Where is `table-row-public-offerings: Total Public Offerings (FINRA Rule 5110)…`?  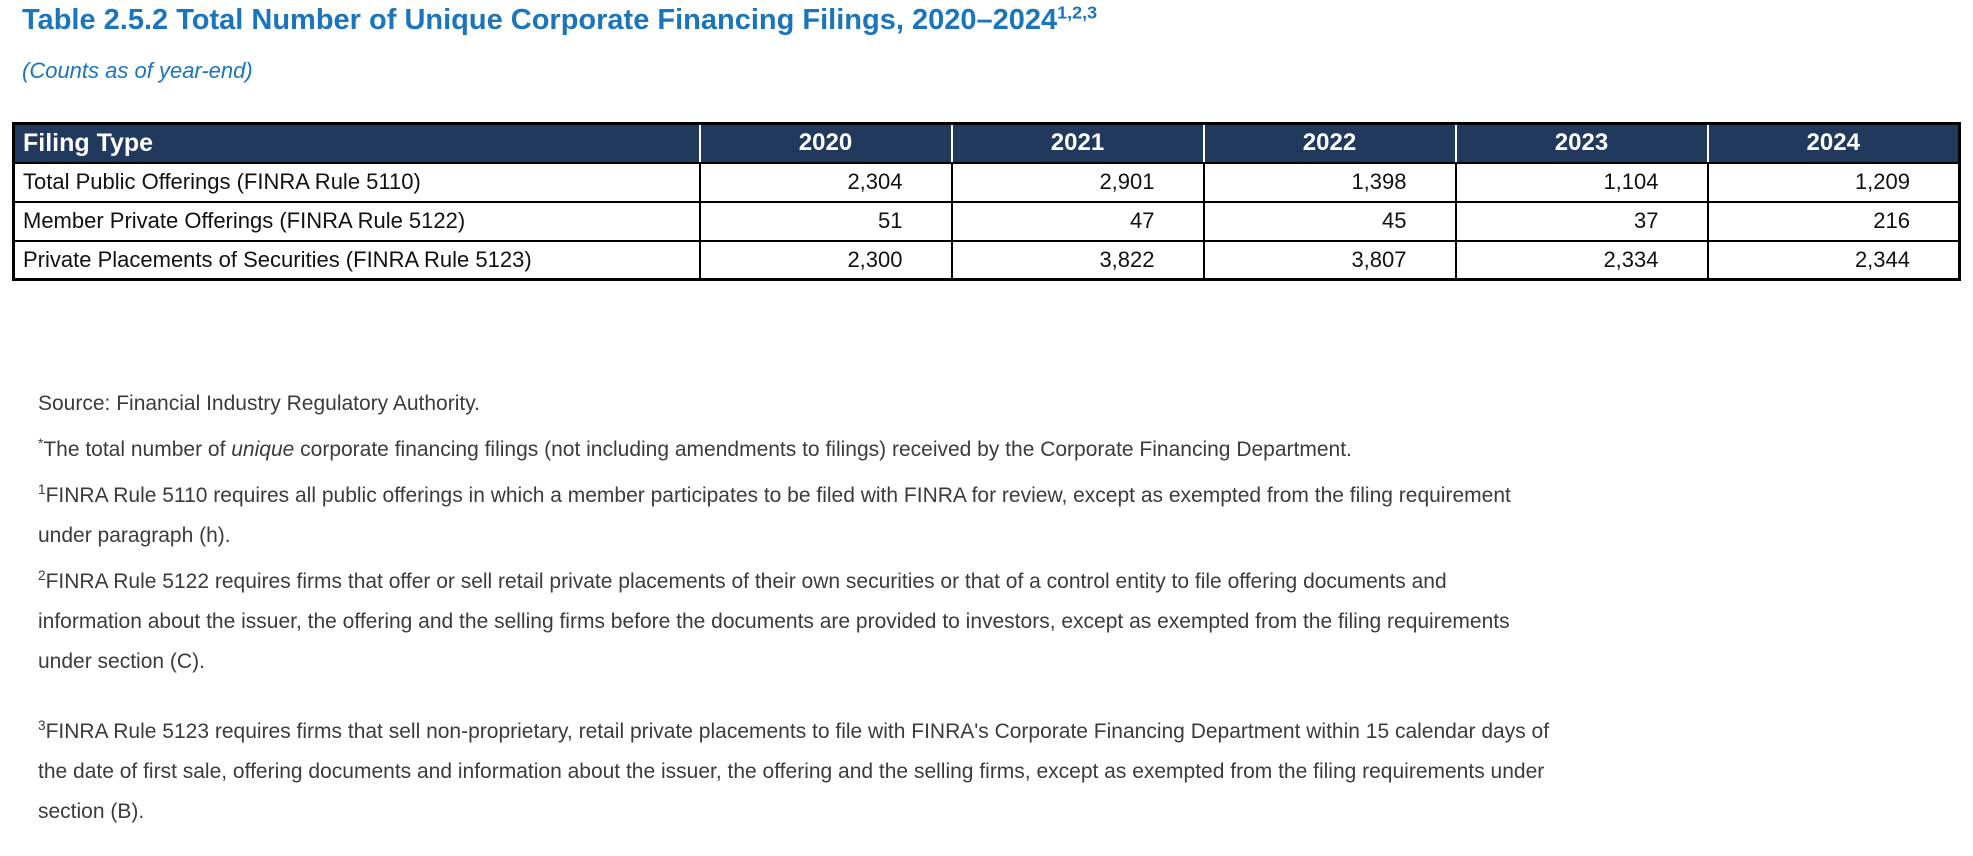
table-row-public-offerings: Total Public Offerings (FINRA Rule 5110)… is located at coordinates (986, 182).